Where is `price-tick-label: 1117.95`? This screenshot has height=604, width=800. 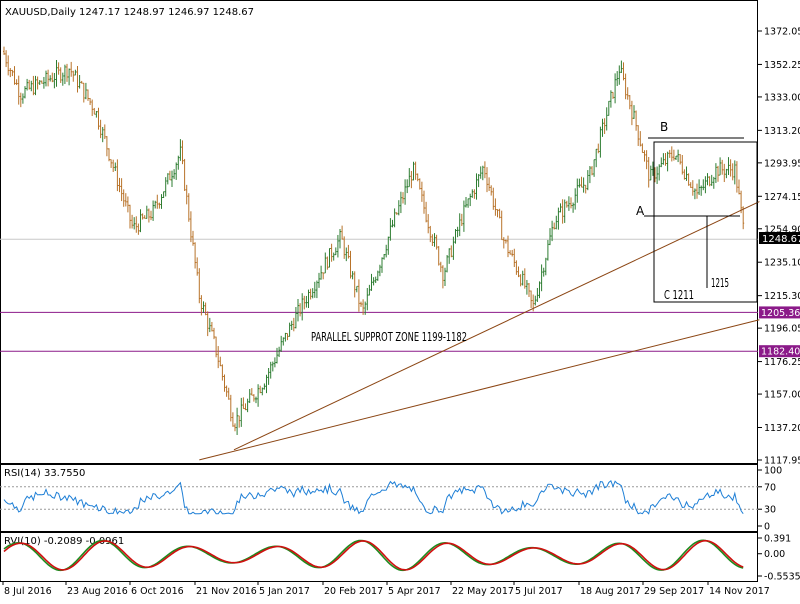
price-tick-label: 1117.95 is located at coordinates (782, 461).